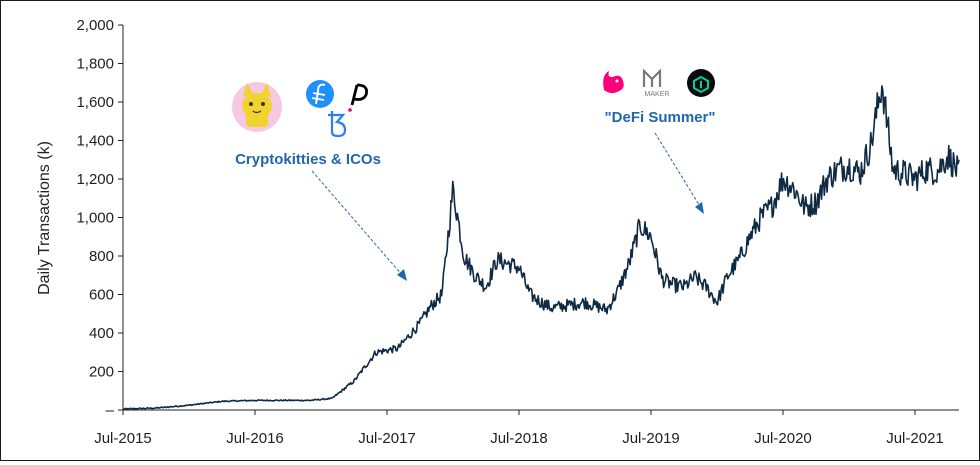 This screenshot has height=465, width=980. What do you see at coordinates (255, 438) in the screenshot?
I see `x-tick-label: Jul-2016` at bounding box center [255, 438].